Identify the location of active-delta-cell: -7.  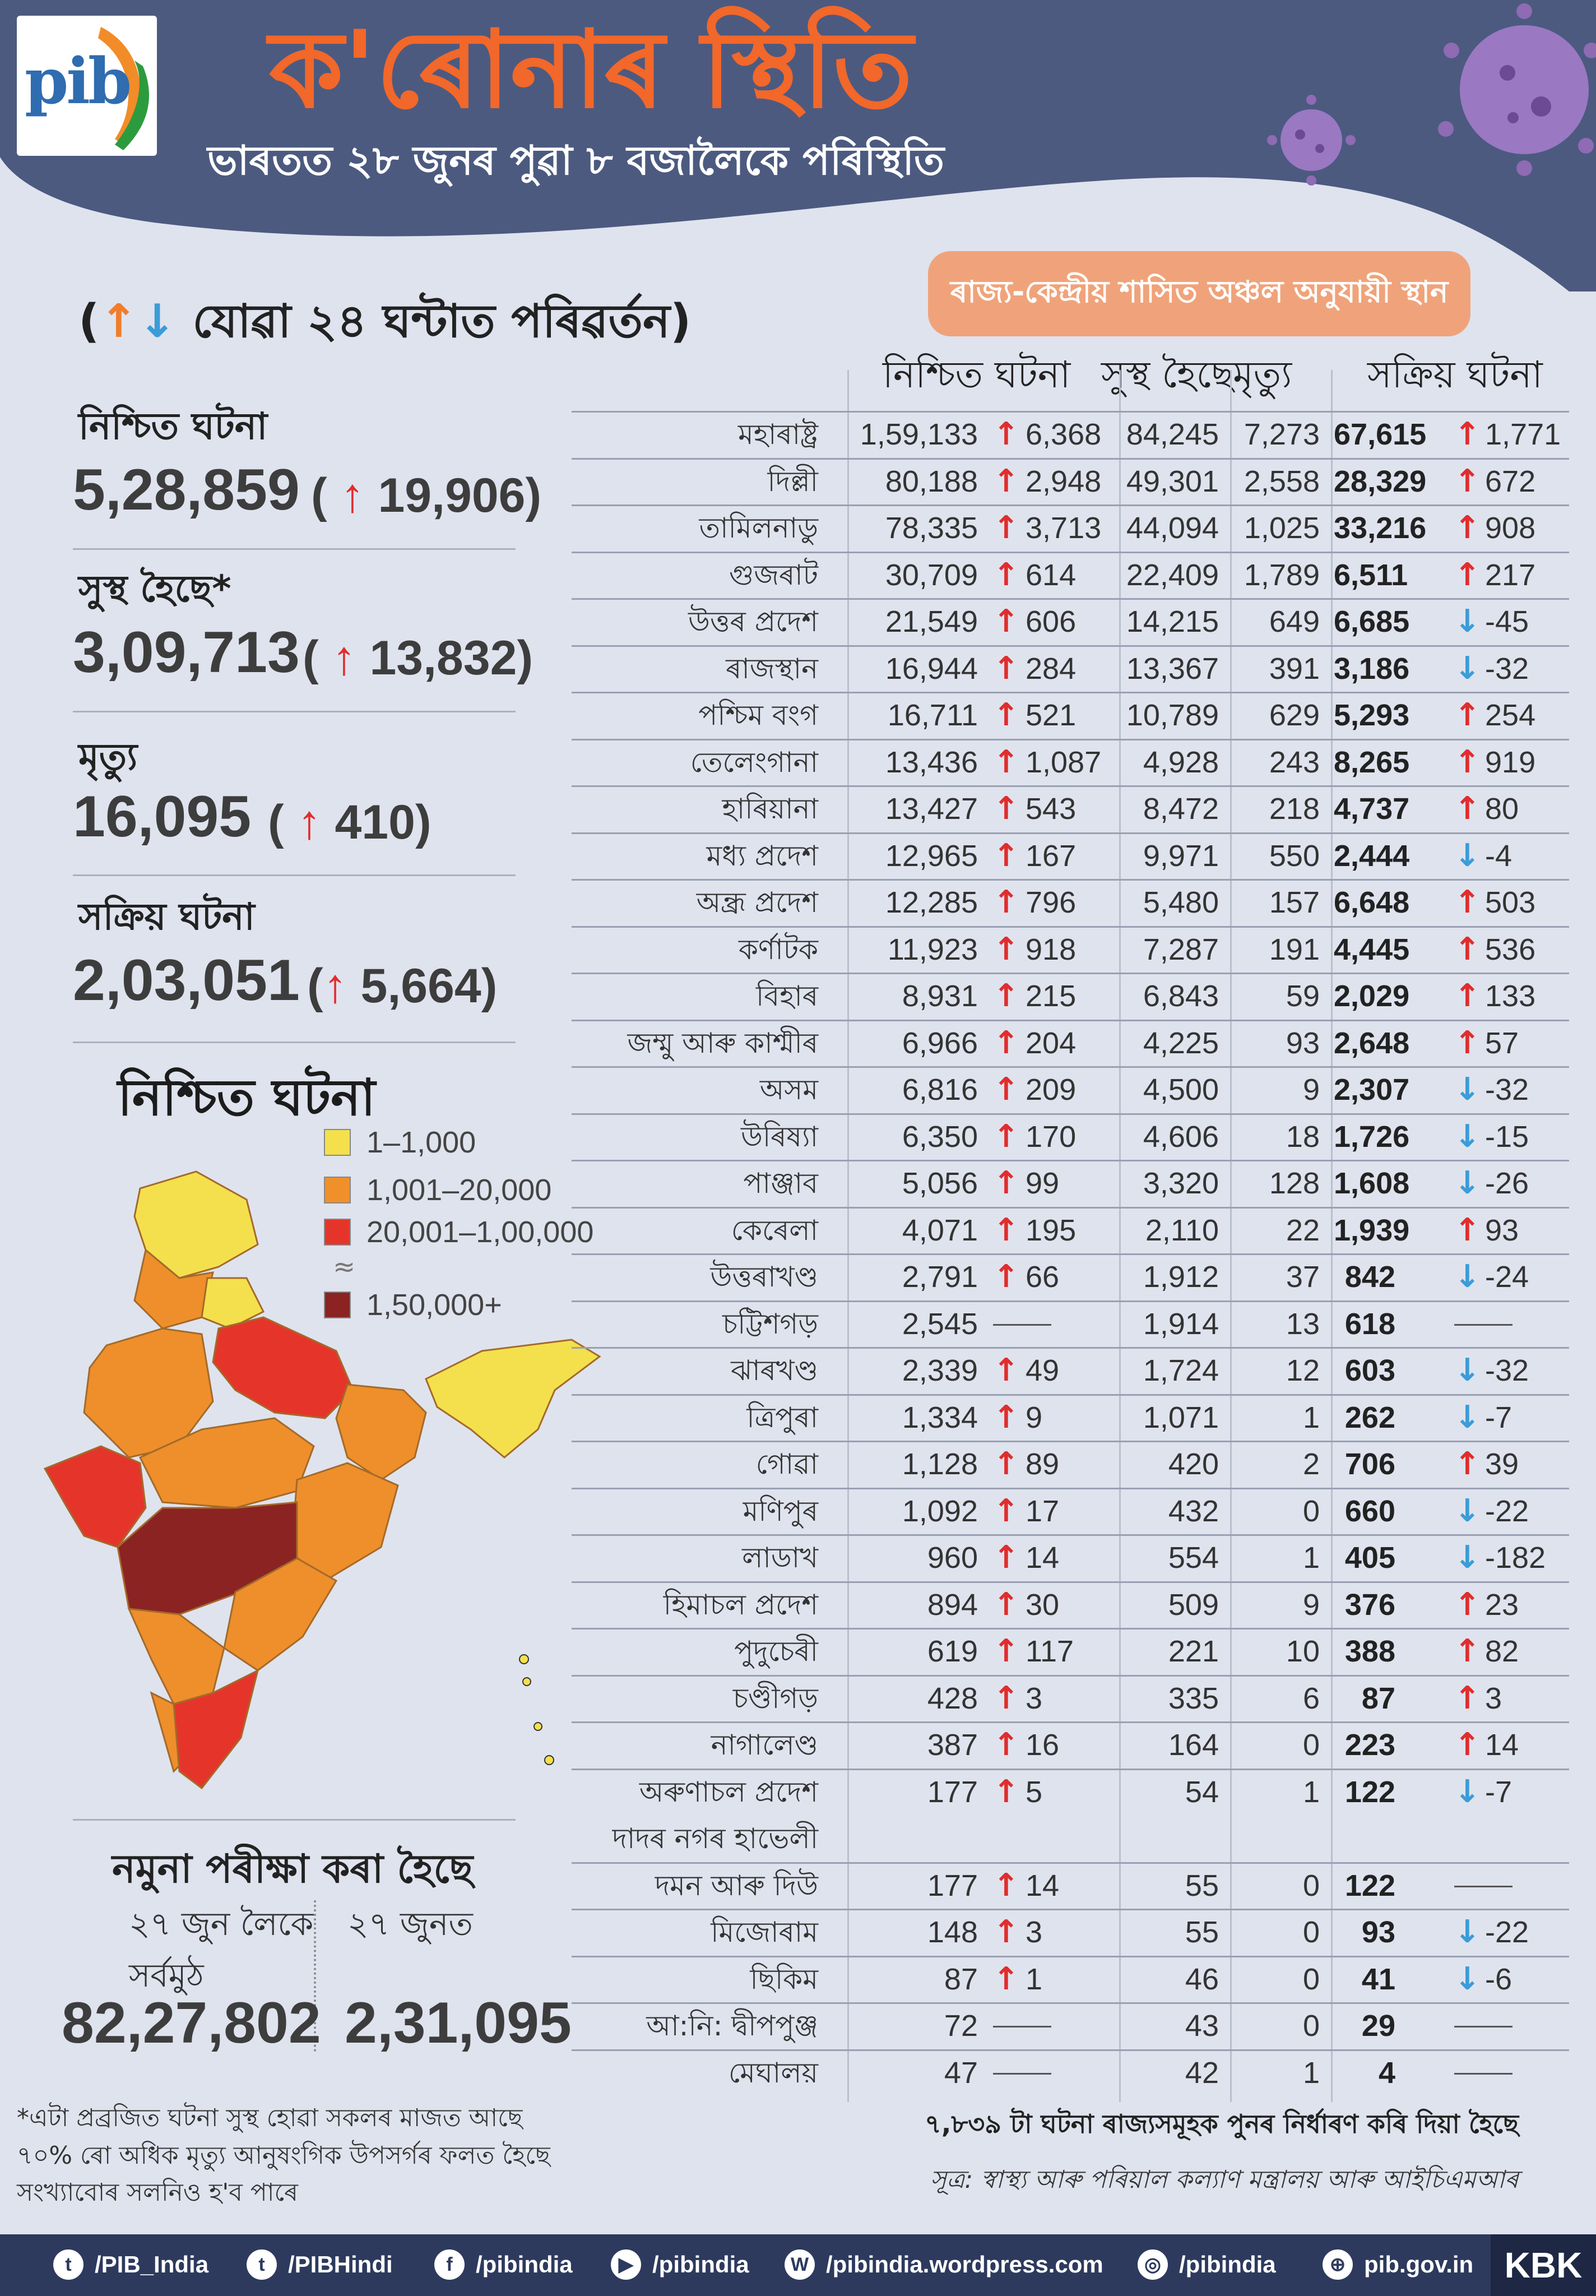
(1499, 1417).